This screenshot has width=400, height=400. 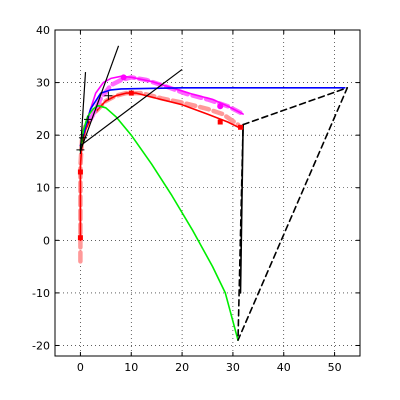 What do you see at coordinates (182, 367) in the screenshot?
I see `x-tick-label: 20` at bounding box center [182, 367].